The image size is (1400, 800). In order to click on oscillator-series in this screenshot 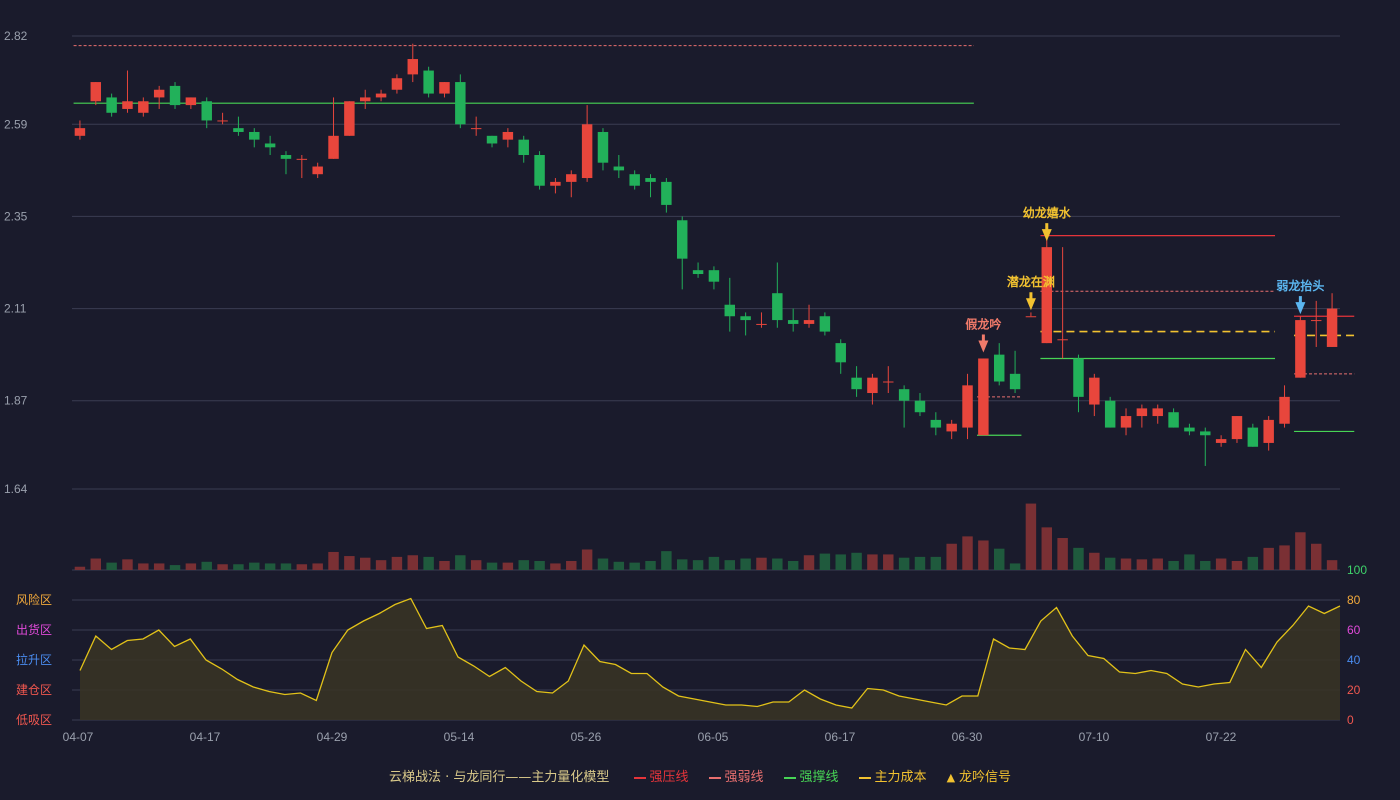, I will do `click(710, 658)`.